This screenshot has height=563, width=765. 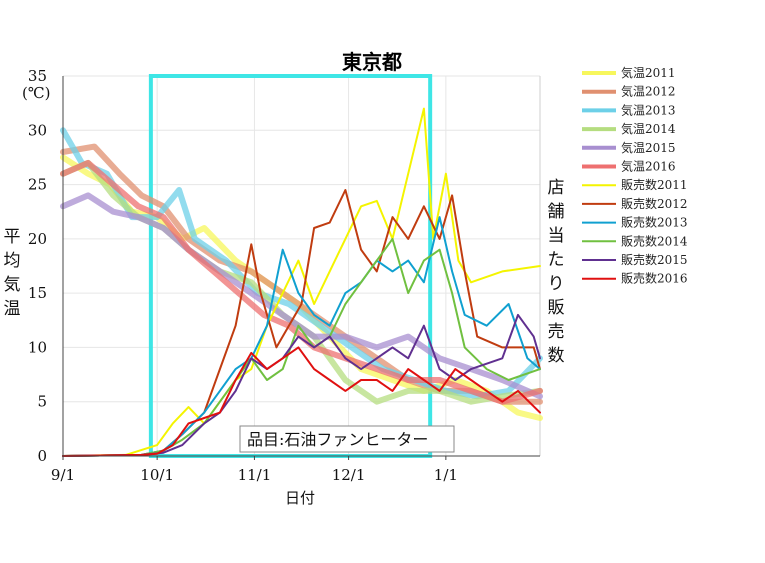 What do you see at coordinates (36, 93) in the screenshot?
I see `y-unit-label: (℃)` at bounding box center [36, 93].